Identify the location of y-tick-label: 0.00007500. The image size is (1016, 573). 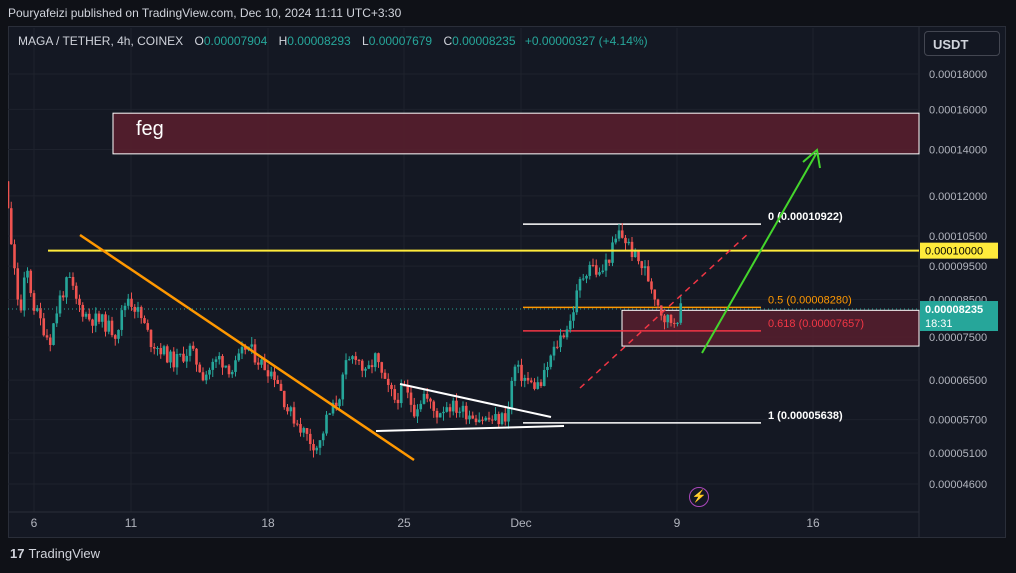
(958, 338).